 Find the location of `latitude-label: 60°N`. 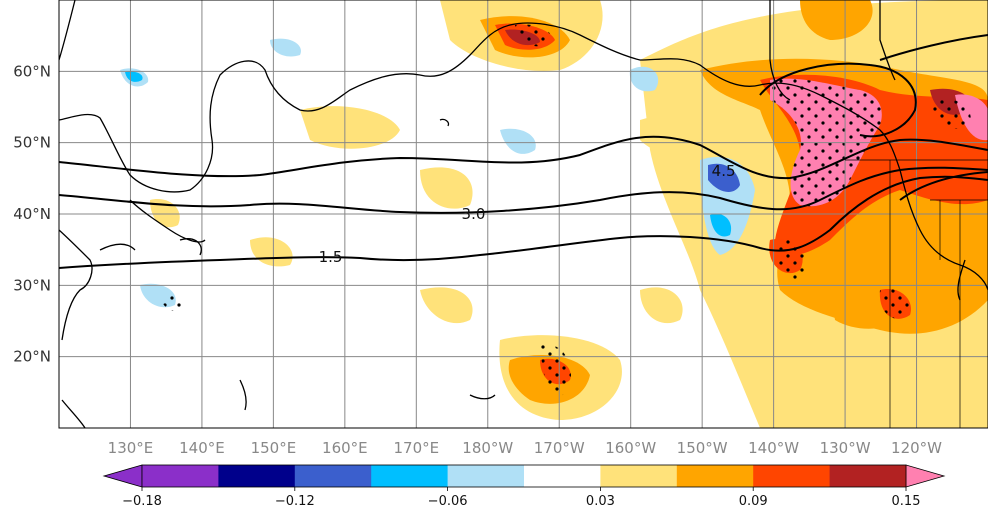

latitude-label: 60°N is located at coordinates (32, 71).